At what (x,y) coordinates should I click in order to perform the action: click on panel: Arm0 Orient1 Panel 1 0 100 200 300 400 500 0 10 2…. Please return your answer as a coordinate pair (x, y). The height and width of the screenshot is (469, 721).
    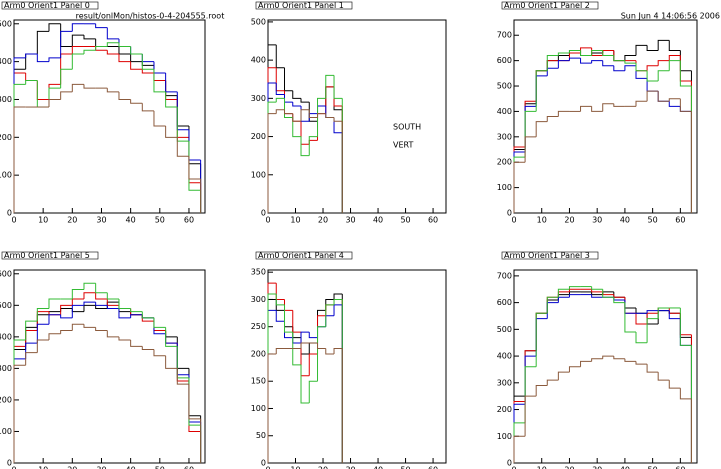
    Looking at the image, I should click on (349, 113).